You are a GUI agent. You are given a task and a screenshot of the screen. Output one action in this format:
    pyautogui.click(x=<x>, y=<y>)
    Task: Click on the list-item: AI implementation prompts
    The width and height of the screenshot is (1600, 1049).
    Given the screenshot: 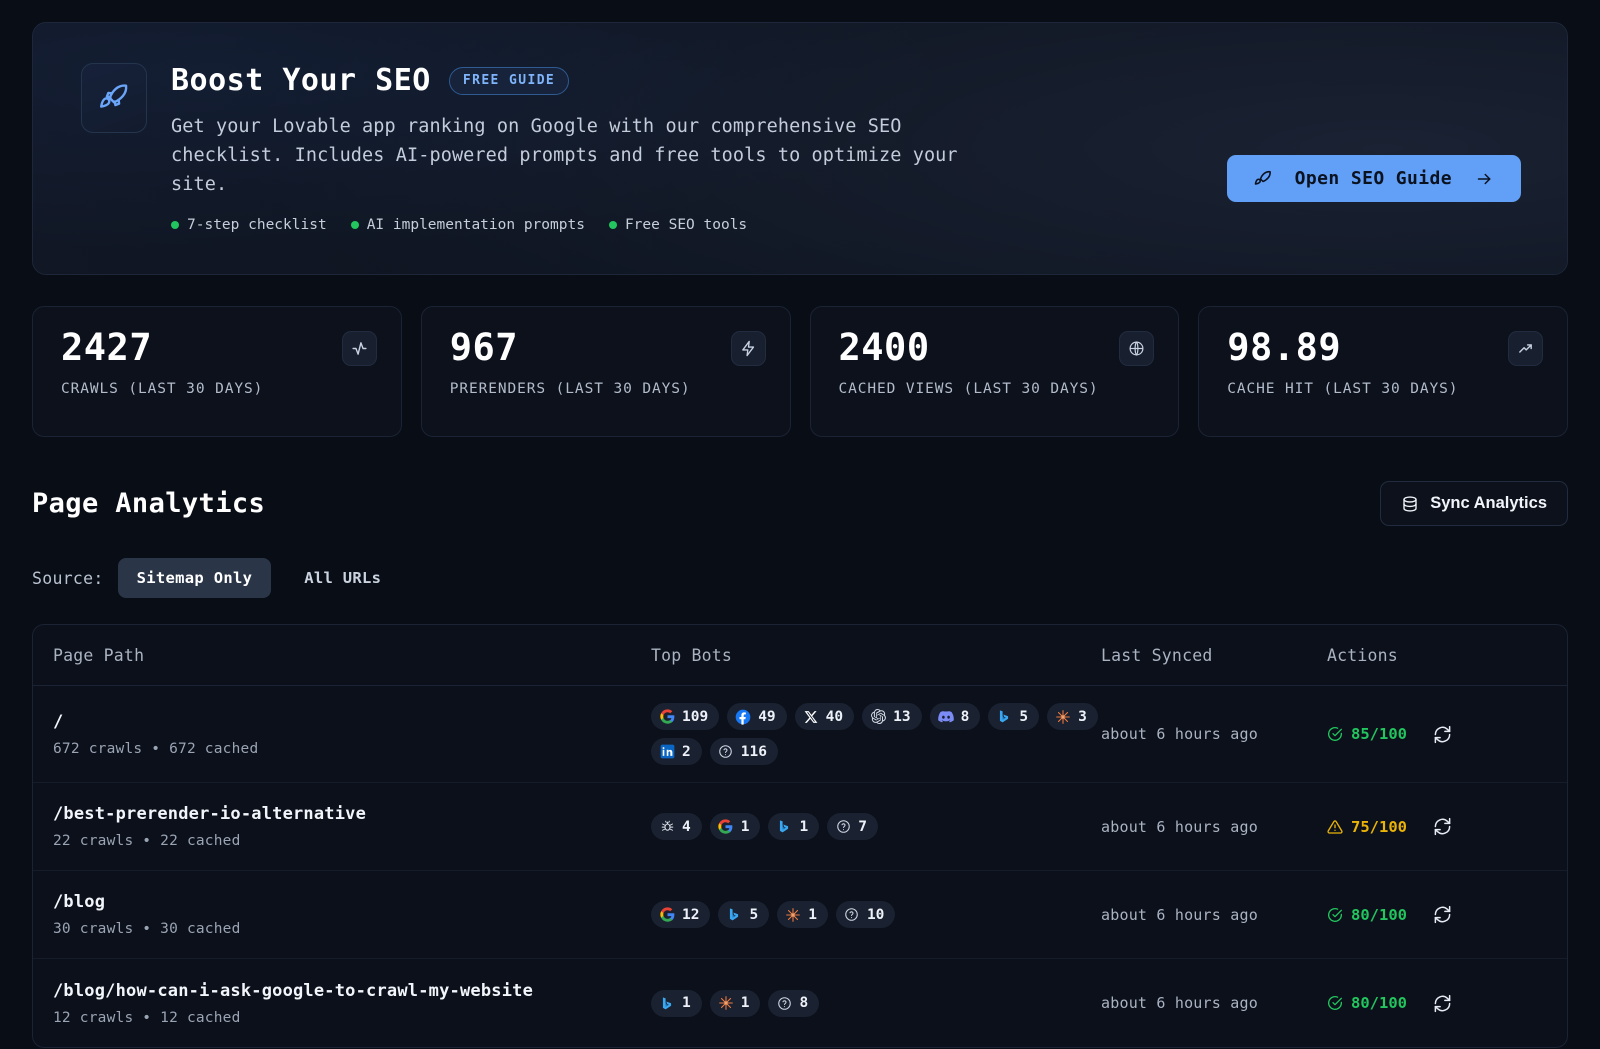 What is the action you would take?
    pyautogui.click(x=467, y=225)
    